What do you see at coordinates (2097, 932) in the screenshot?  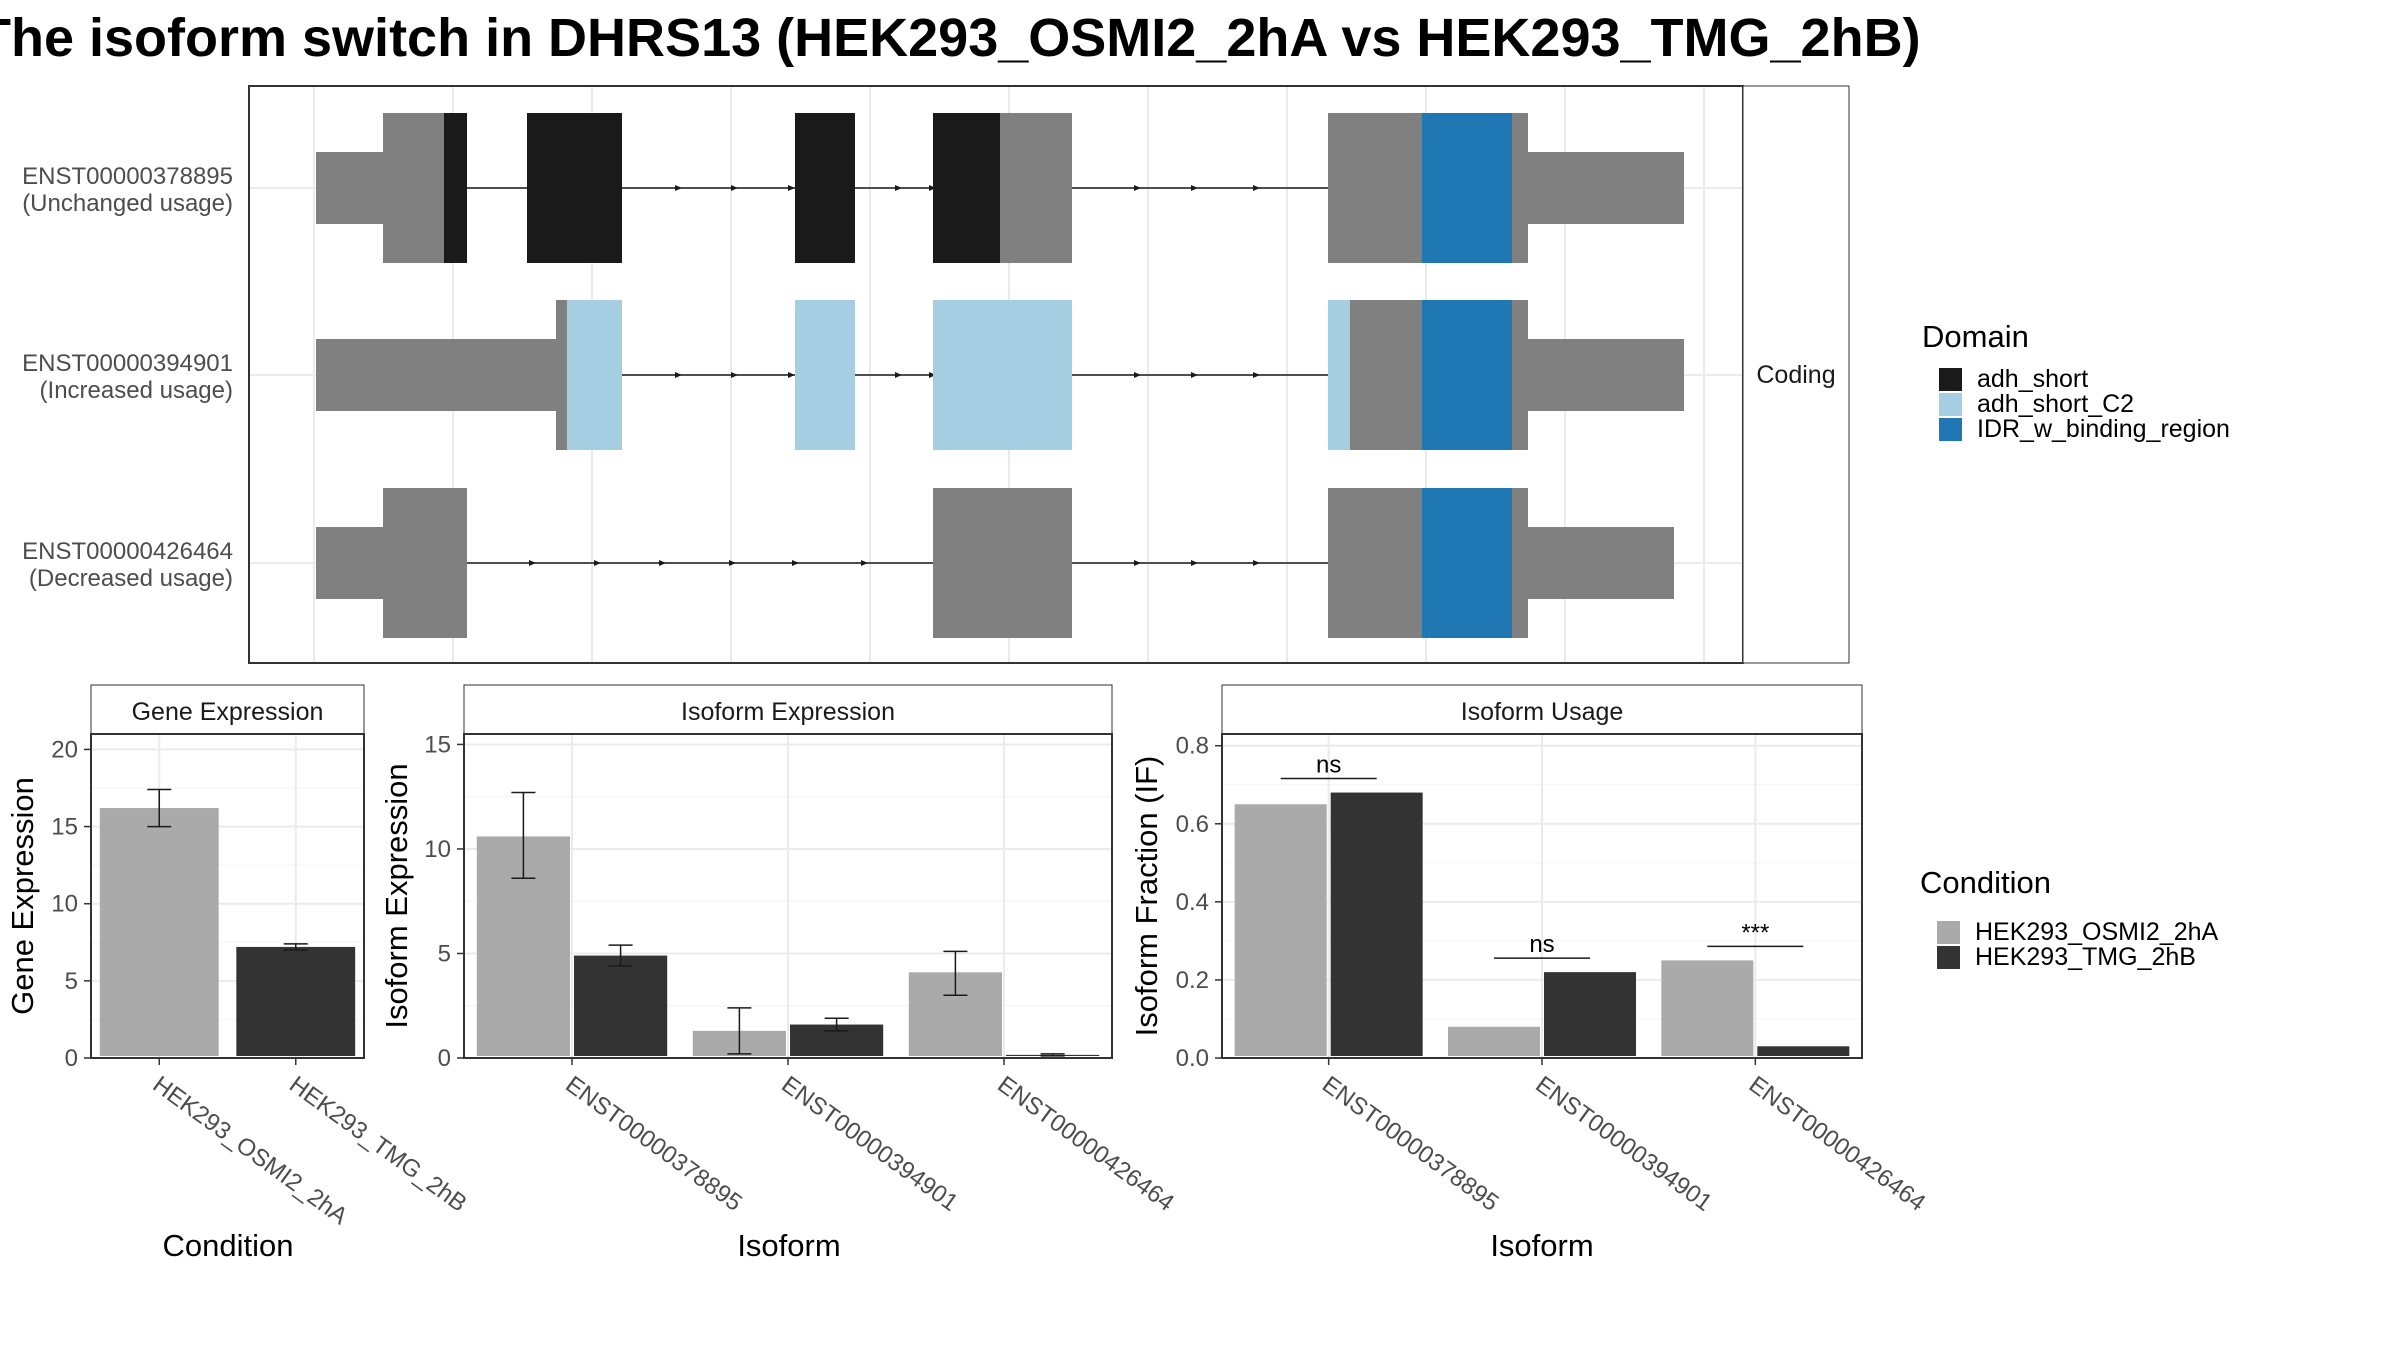 I see `condition-legend-label: HEK293_OSMI2_2hA` at bounding box center [2097, 932].